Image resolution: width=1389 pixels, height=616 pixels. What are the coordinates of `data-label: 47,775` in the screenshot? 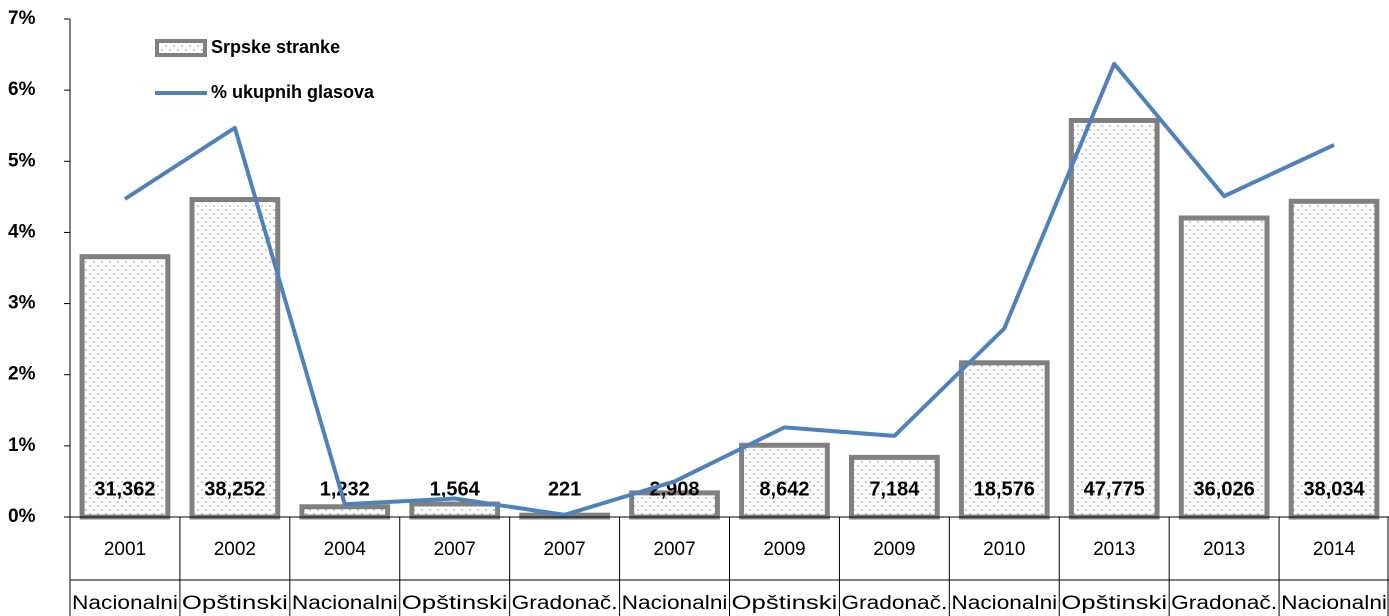 It's located at (1114, 489).